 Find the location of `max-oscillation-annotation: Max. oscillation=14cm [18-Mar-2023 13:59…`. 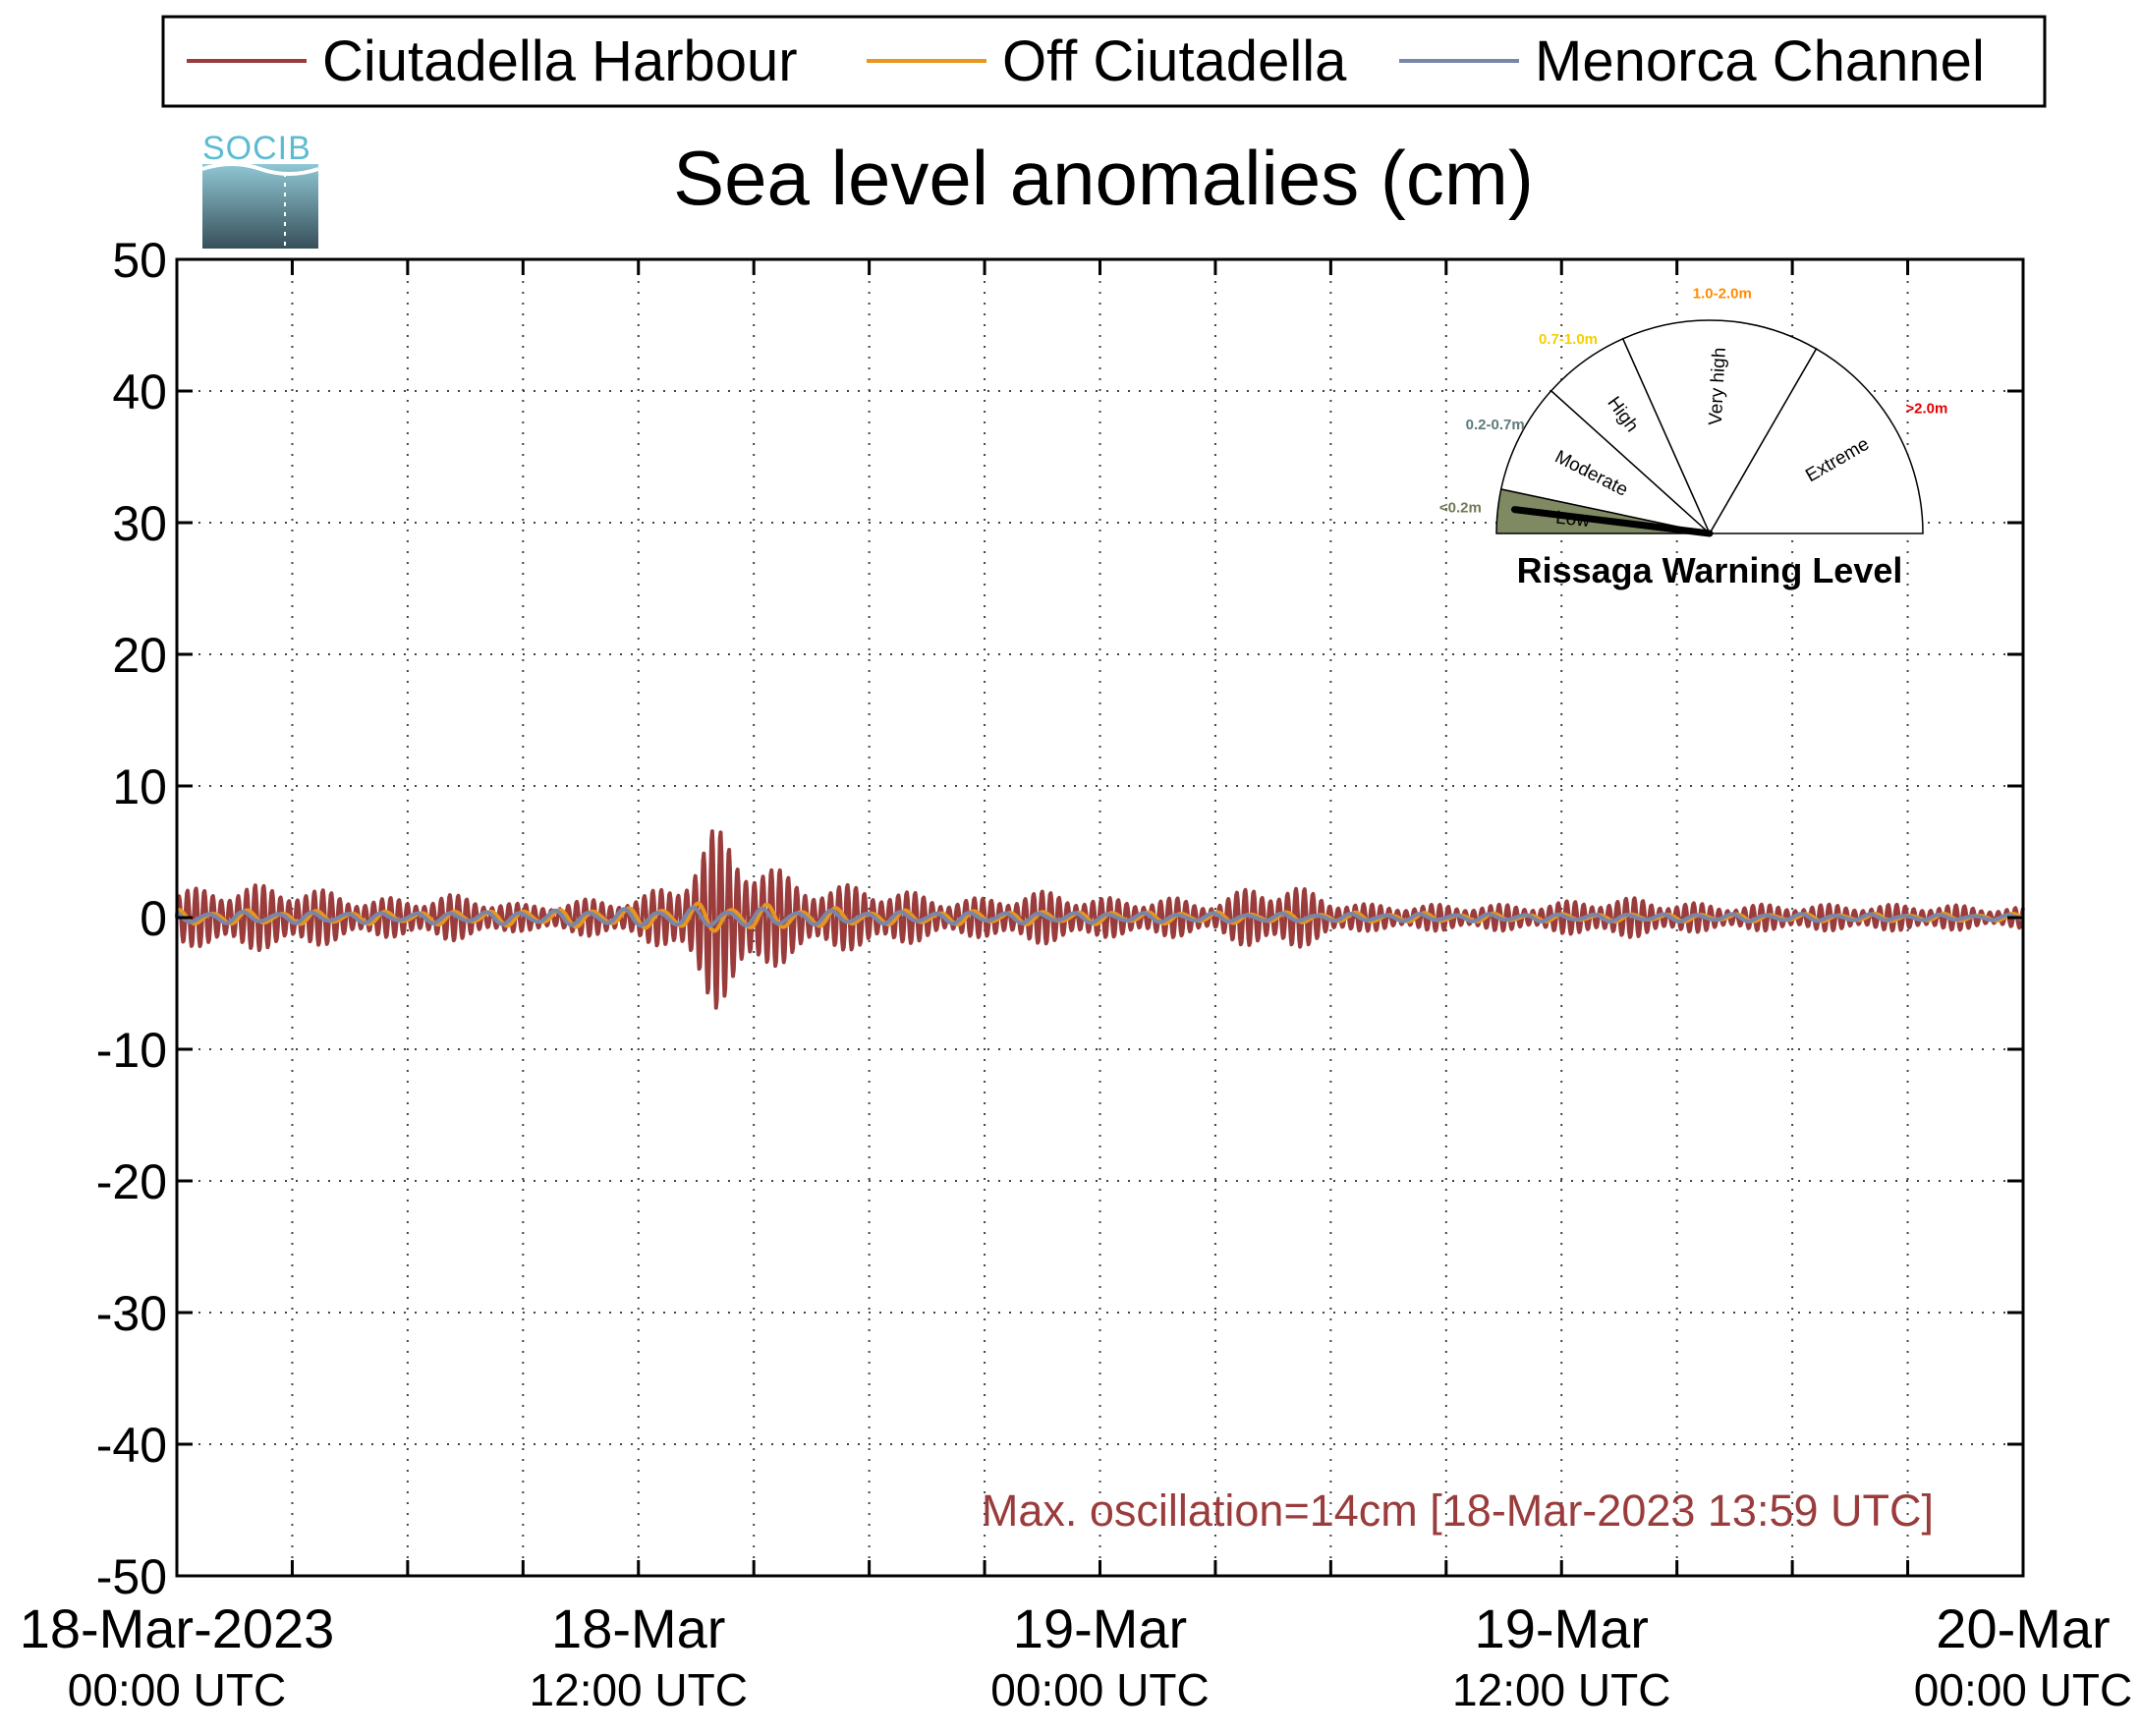

max-oscillation-annotation: Max. oscillation=14cm [18-Mar-2023 13:59… is located at coordinates (1458, 1510).